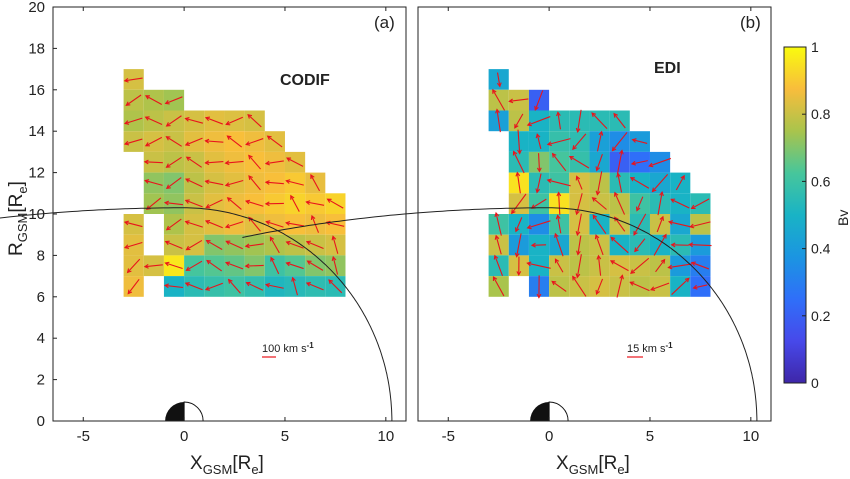  I want to click on x-tick-label: 10, so click(385, 436).